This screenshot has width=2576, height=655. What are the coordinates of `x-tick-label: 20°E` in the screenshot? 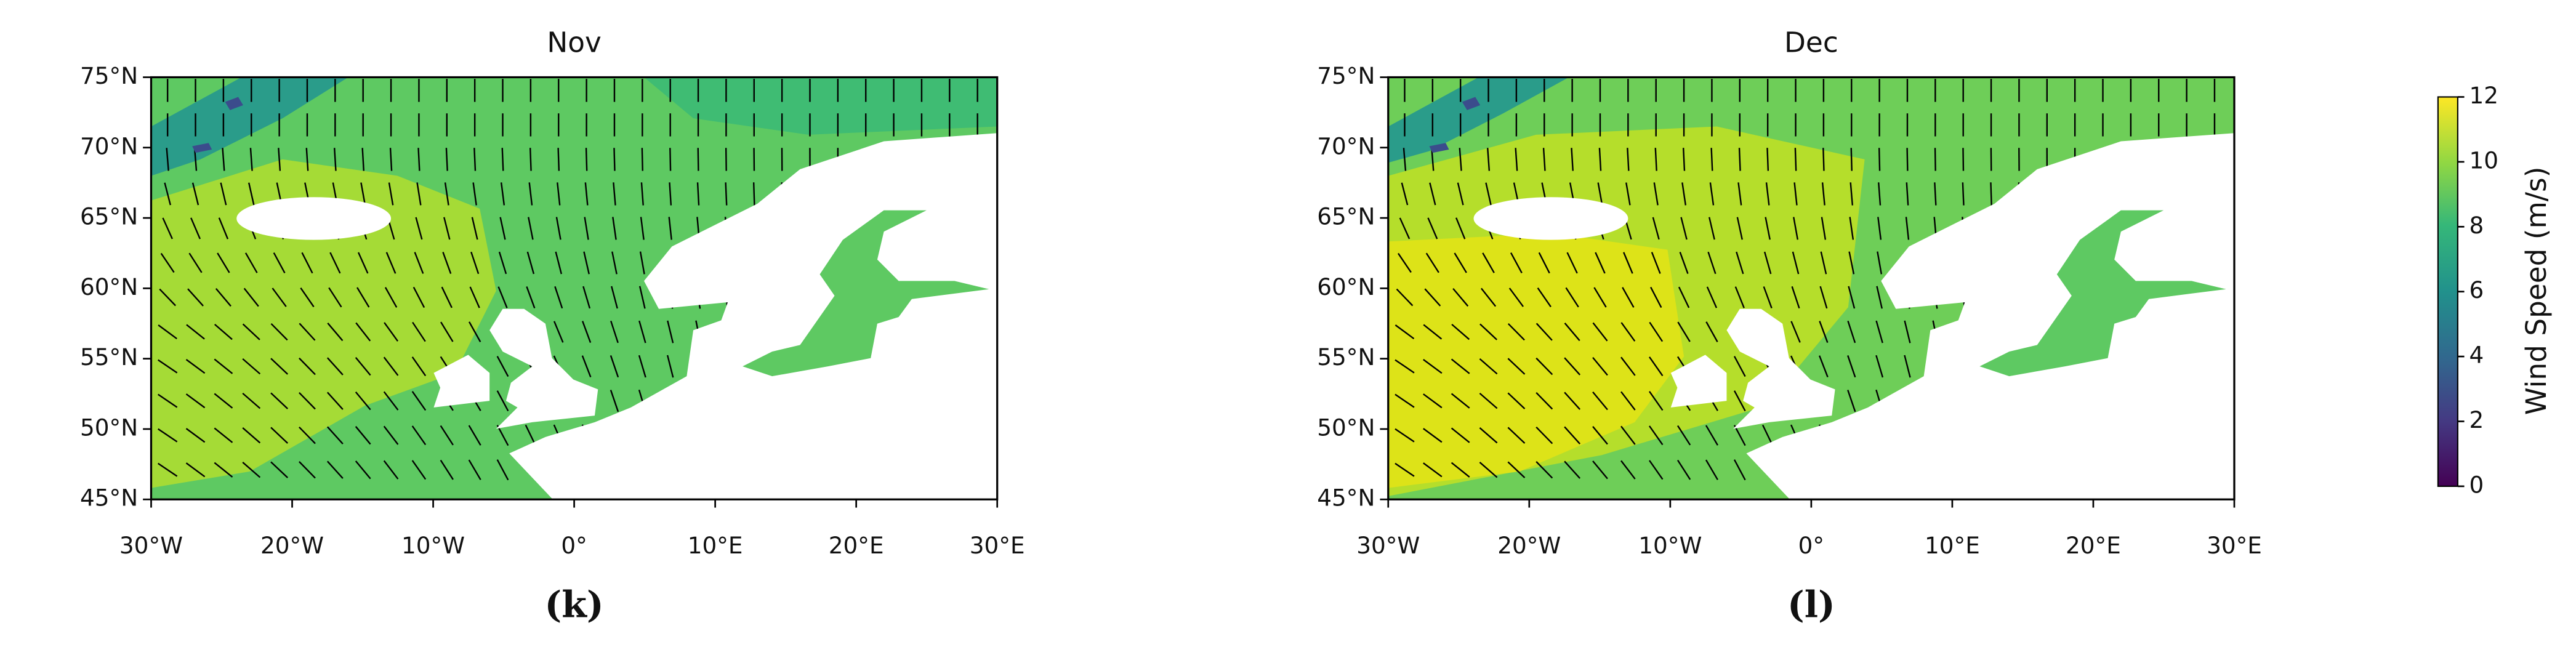 It's located at (856, 545).